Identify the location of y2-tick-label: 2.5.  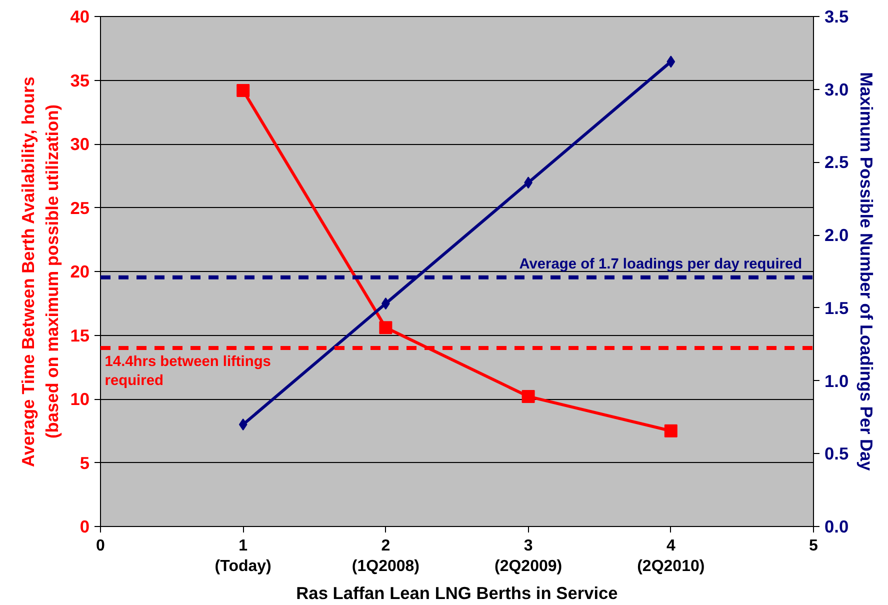
(836, 162).